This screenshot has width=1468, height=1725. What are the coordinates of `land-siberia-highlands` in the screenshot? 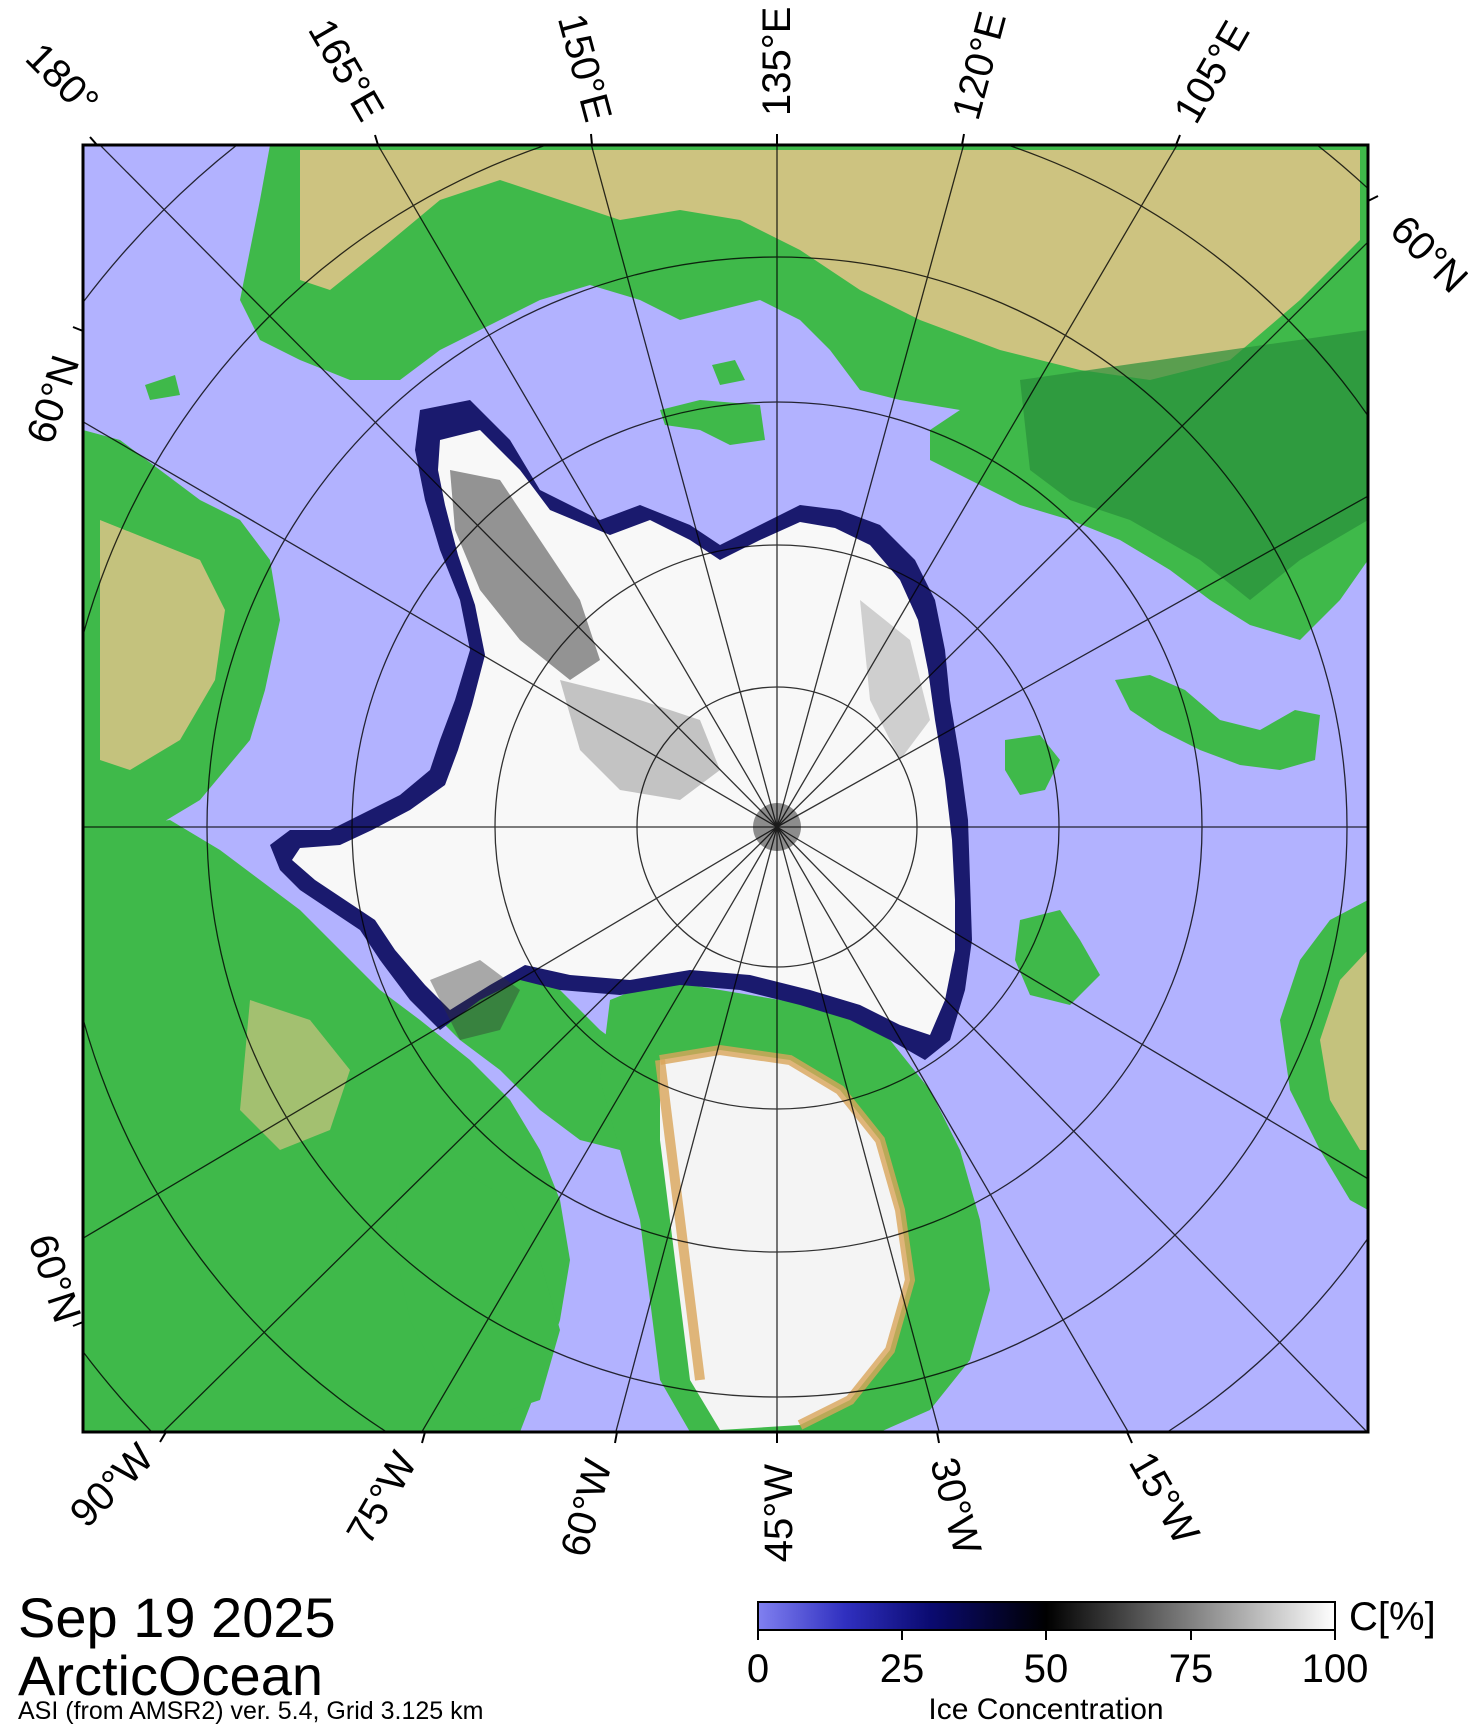 It's located at (830, 265).